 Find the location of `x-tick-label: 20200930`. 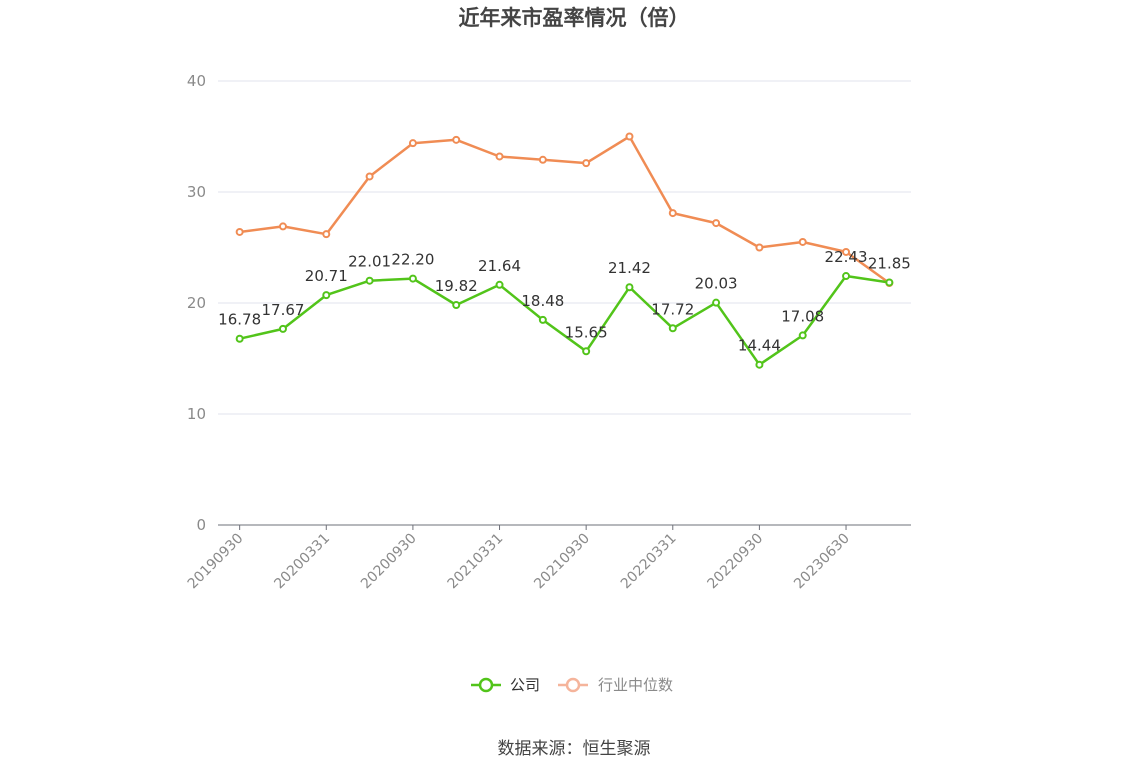

x-tick-label: 20200930 is located at coordinates (389, 562).